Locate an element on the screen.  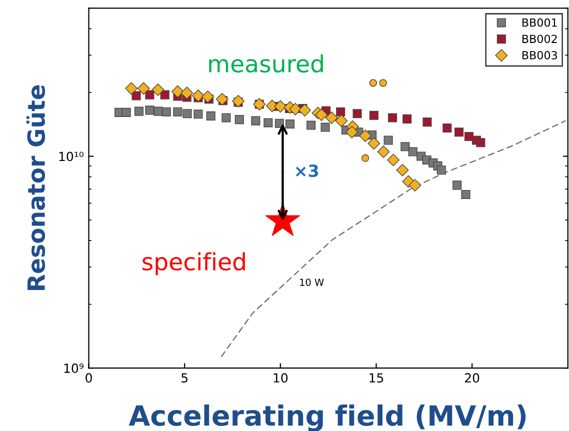
y-tick-label: 10¹⁰ is located at coordinates (71, 157).